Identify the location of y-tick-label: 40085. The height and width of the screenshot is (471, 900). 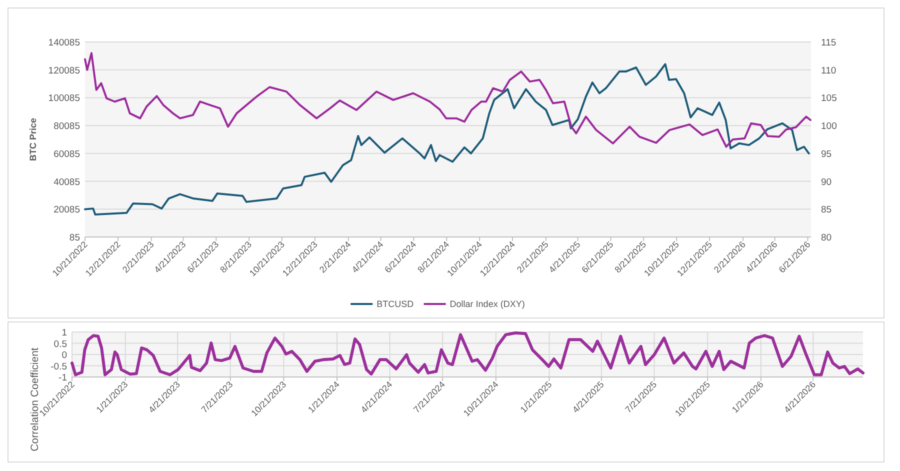
(67, 182).